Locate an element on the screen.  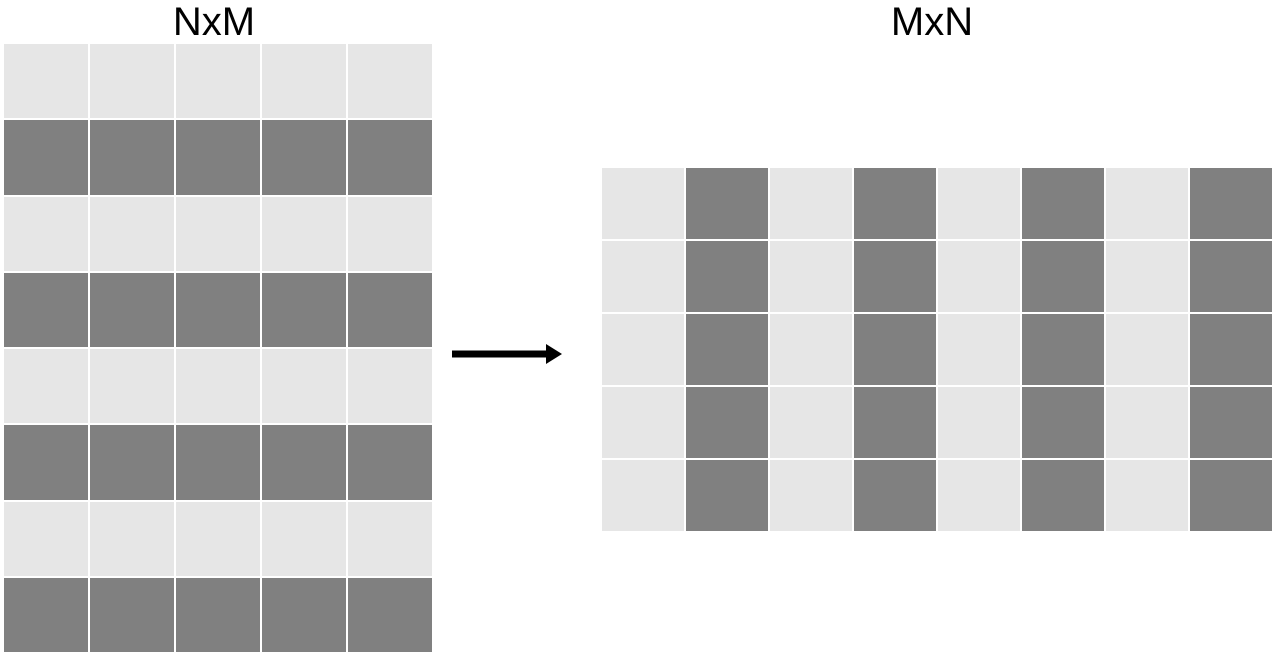
right-matrix-cell-r1-c7 is located at coordinates (1147, 203).